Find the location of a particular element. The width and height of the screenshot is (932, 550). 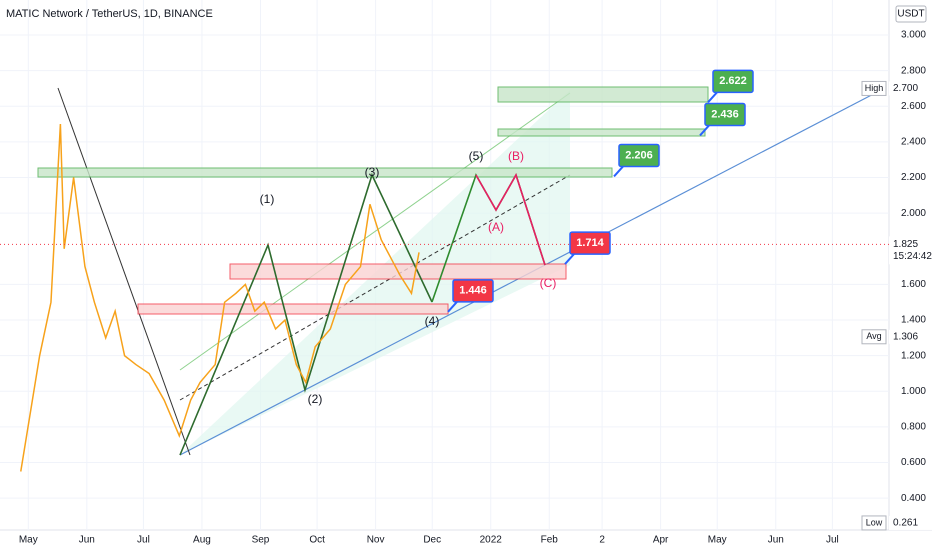

x-tick-label: Apr is located at coordinates (661, 540).